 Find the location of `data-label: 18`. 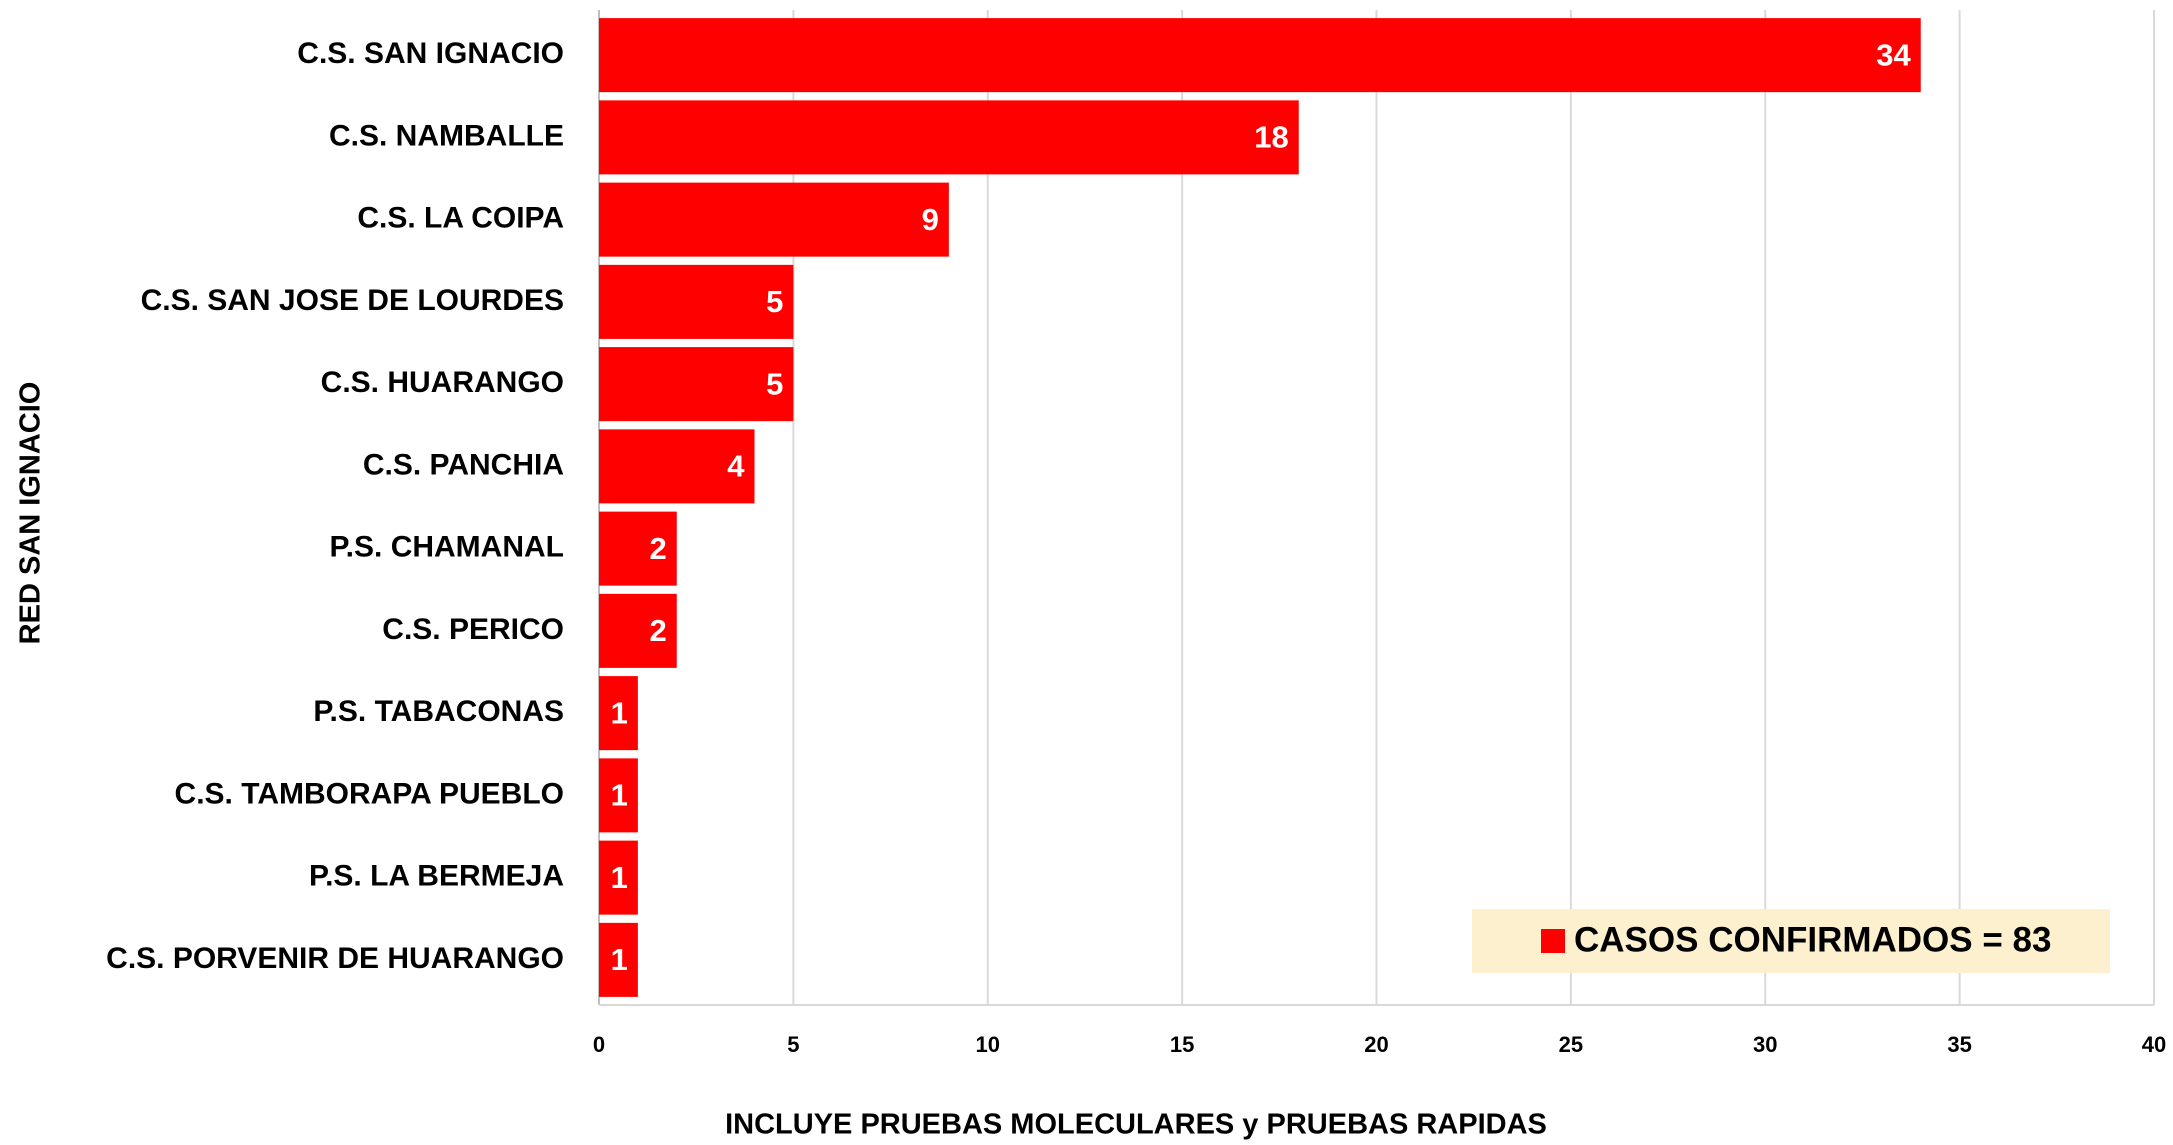

data-label: 18 is located at coordinates (1271, 137).